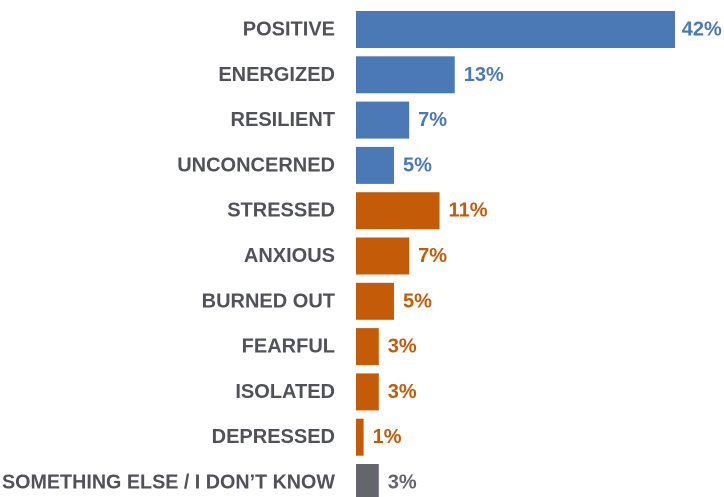 The width and height of the screenshot is (724, 497). What do you see at coordinates (268, 301) in the screenshot?
I see `category-label: BURNED OUT` at bounding box center [268, 301].